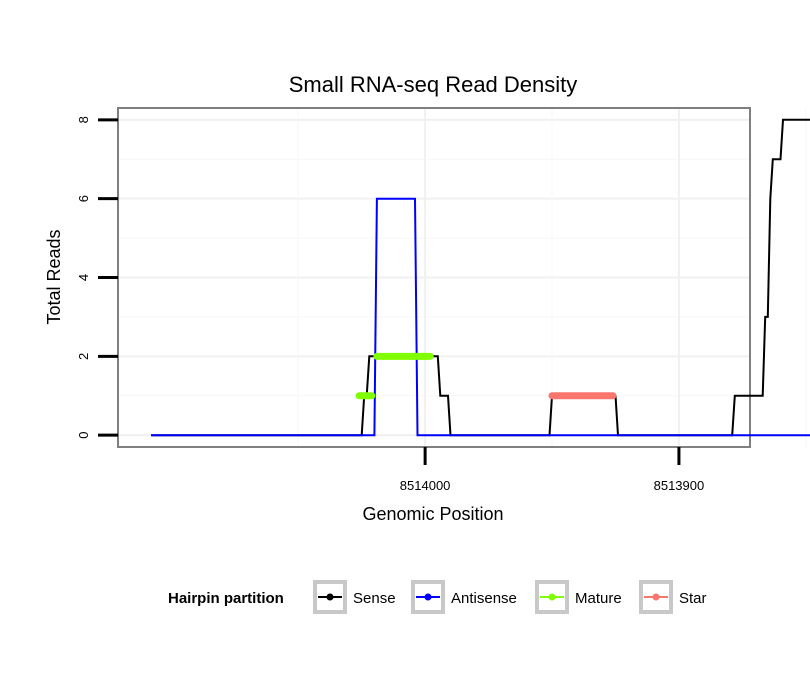 The height and width of the screenshot is (690, 810). Describe the element at coordinates (598, 598) in the screenshot. I see `legend-label-mature: Mature` at that location.